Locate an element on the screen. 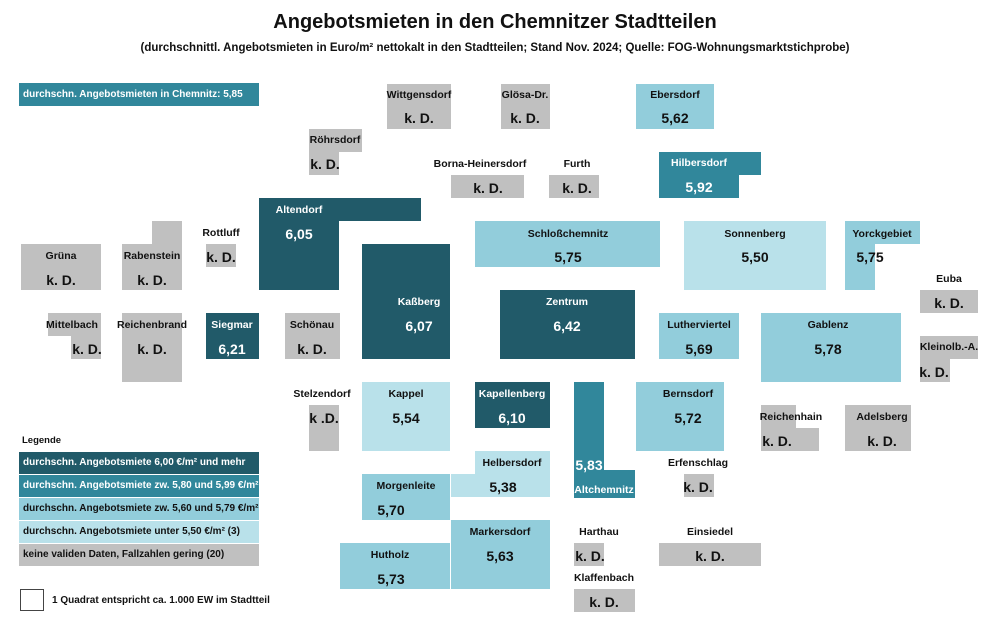 The height and width of the screenshot is (633, 990). district-label-altchemnitz: Altchemnitz is located at coordinates (604, 490).